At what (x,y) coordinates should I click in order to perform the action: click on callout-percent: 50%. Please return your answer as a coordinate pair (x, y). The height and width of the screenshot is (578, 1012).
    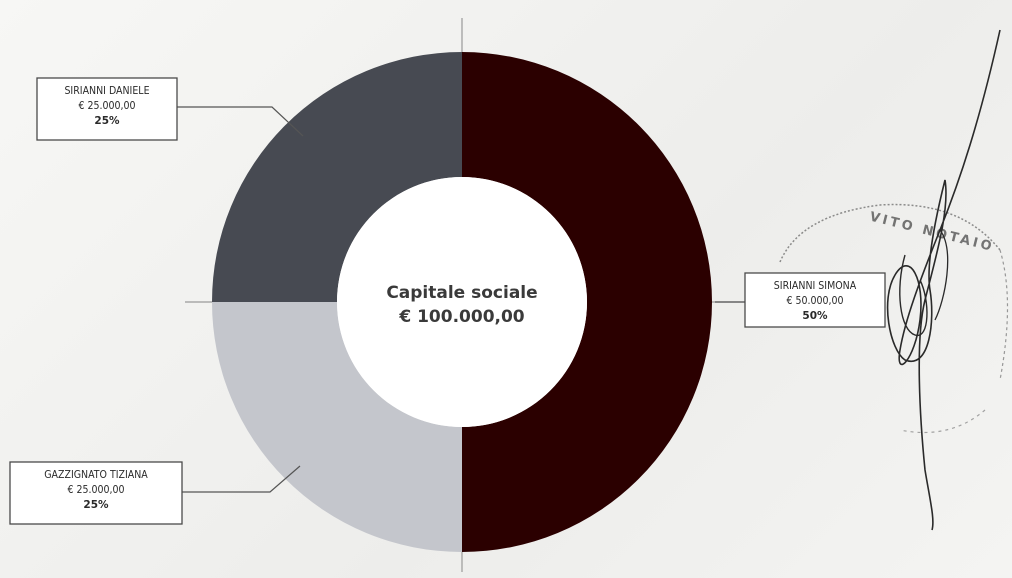
    Looking at the image, I should click on (815, 316).